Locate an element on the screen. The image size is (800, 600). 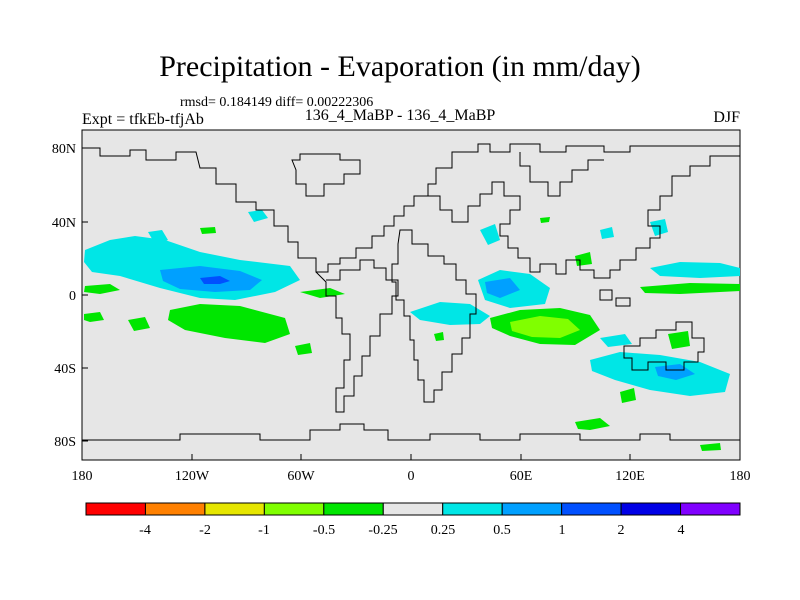
y-tick-label: 0 is located at coordinates (72, 296).